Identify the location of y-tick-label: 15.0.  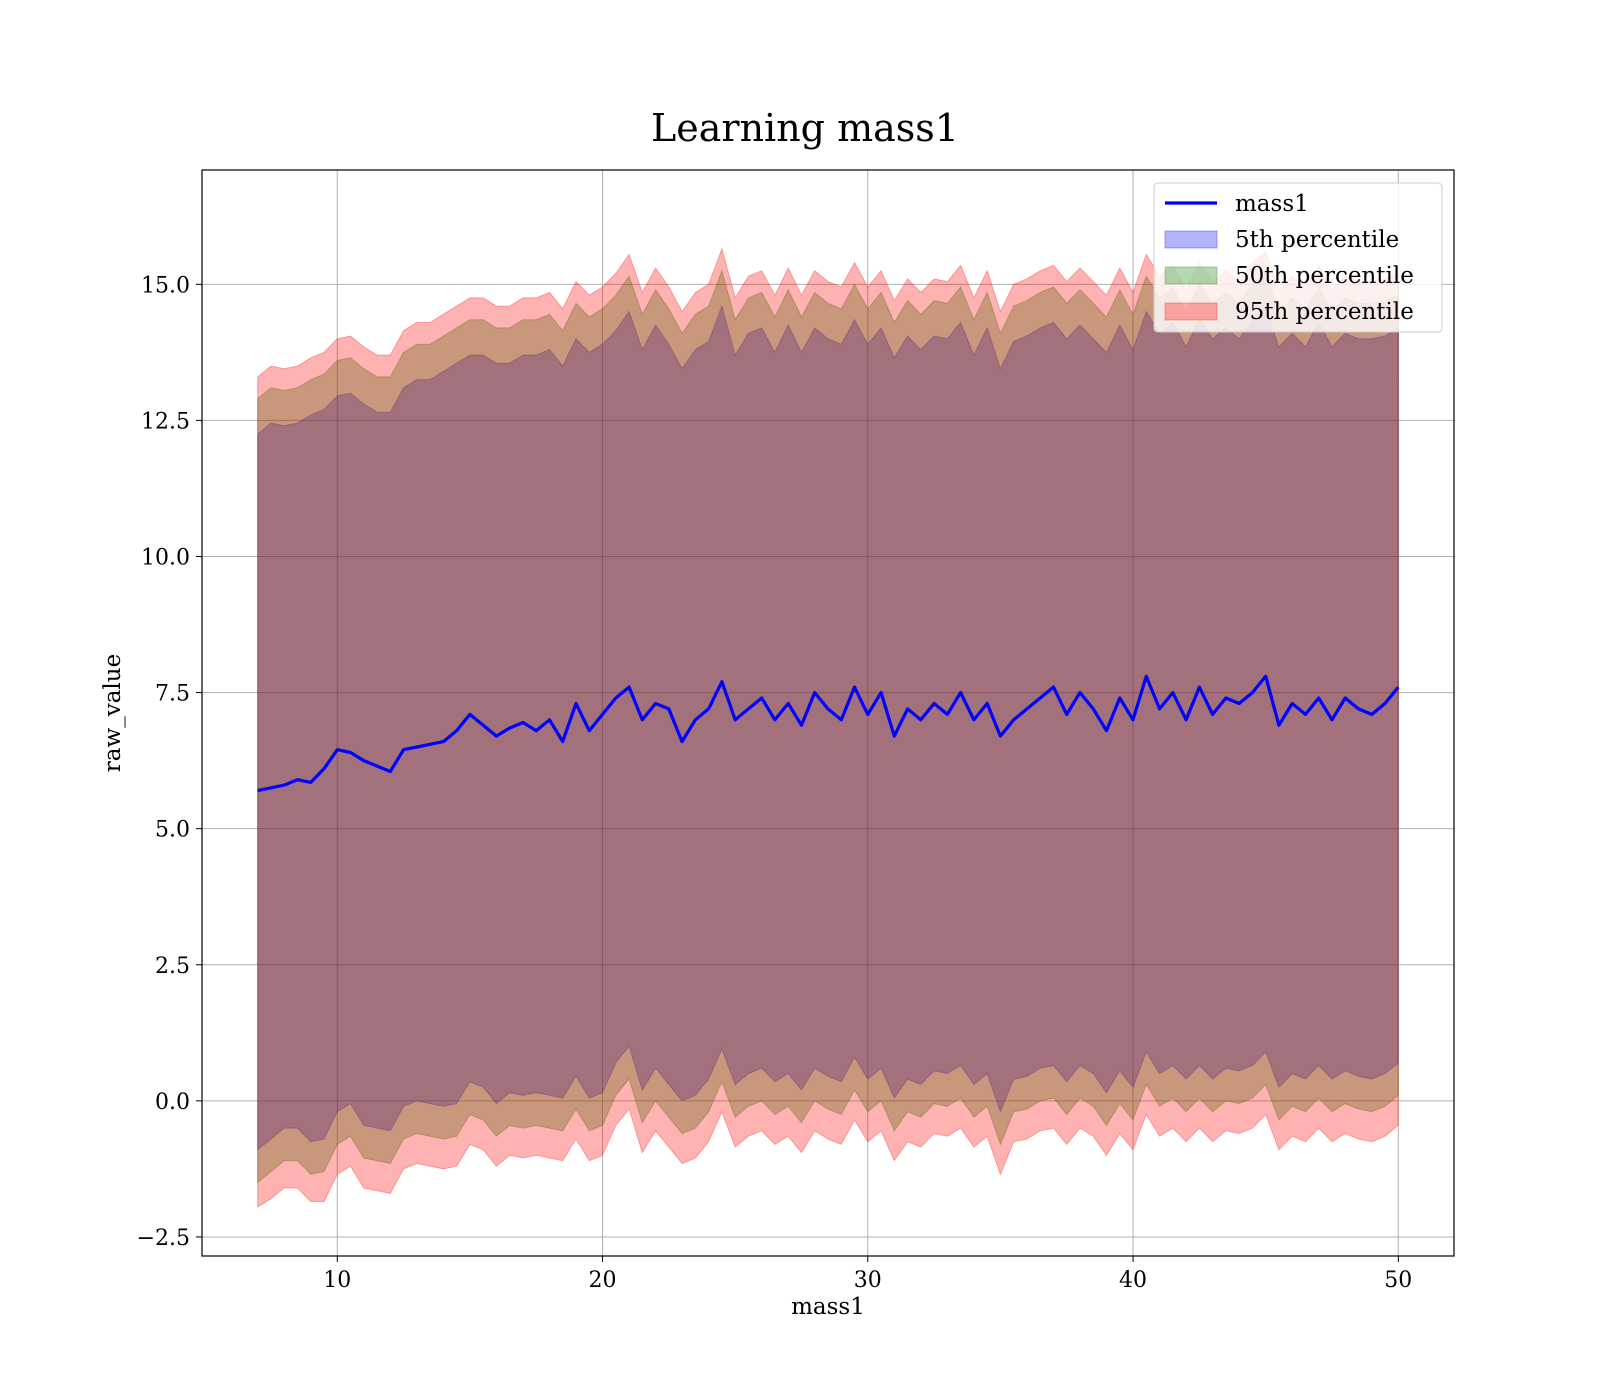
(165, 285).